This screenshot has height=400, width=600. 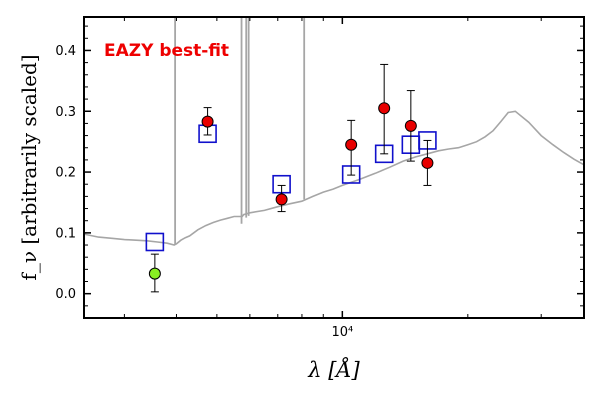 I want to click on x-axis-label: λ [Å], so click(x=333, y=369).